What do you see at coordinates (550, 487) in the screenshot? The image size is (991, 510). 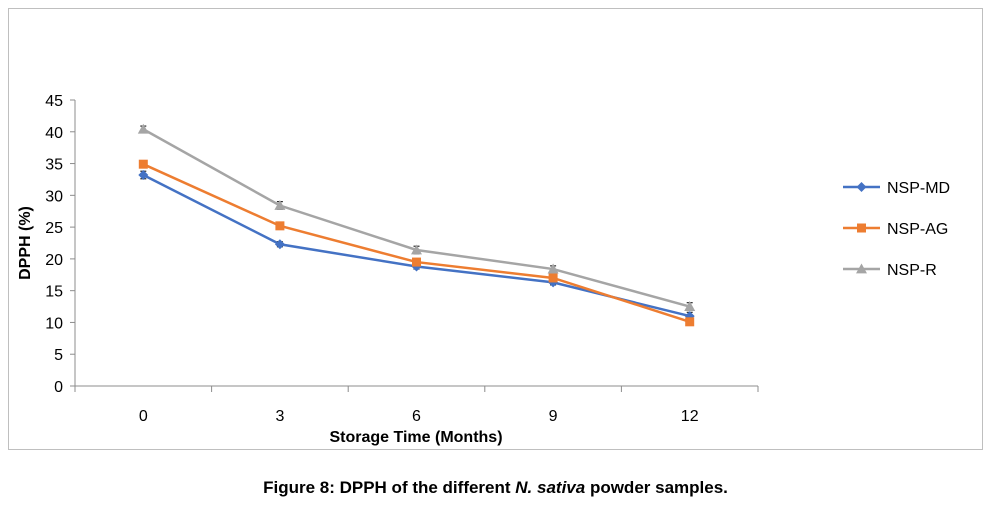 I see `caption-italic: N. sativa` at bounding box center [550, 487].